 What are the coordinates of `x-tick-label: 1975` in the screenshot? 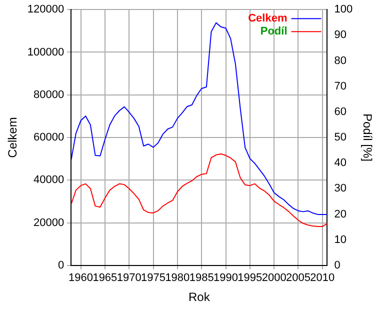 It's located at (153, 278).